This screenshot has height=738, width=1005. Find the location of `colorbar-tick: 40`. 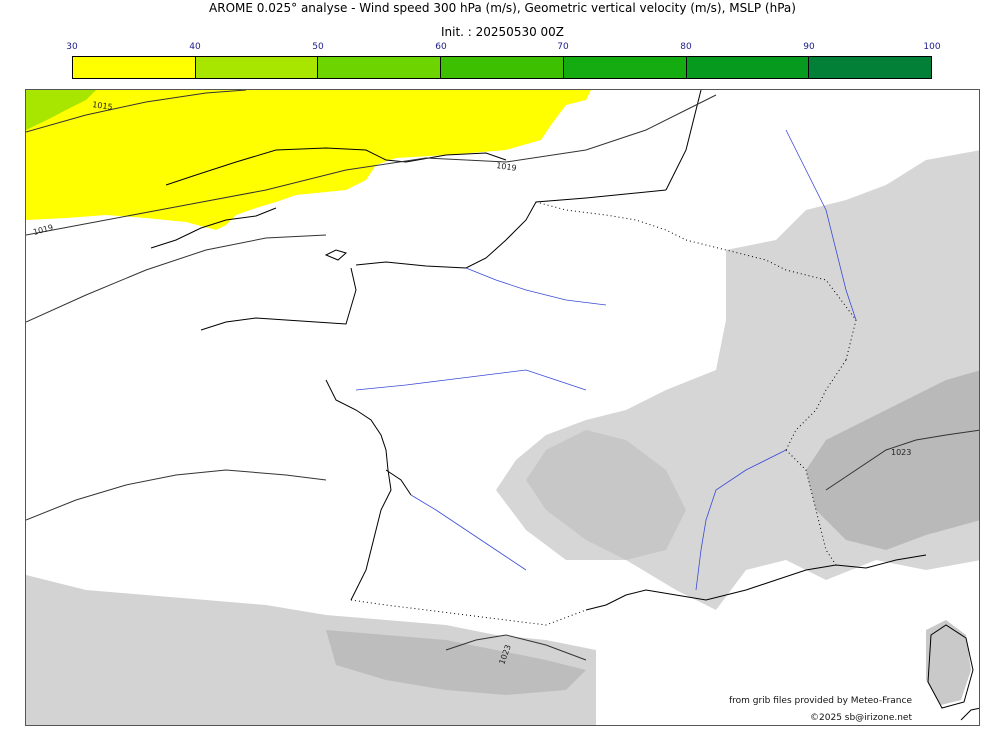

colorbar-tick: 40 is located at coordinates (195, 47).